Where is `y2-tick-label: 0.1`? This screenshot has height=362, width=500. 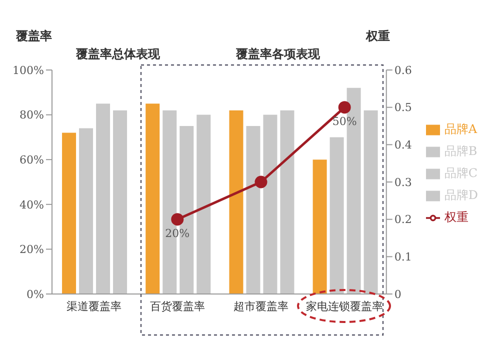
y2-tick-label: 0.1 is located at coordinates (403, 257).